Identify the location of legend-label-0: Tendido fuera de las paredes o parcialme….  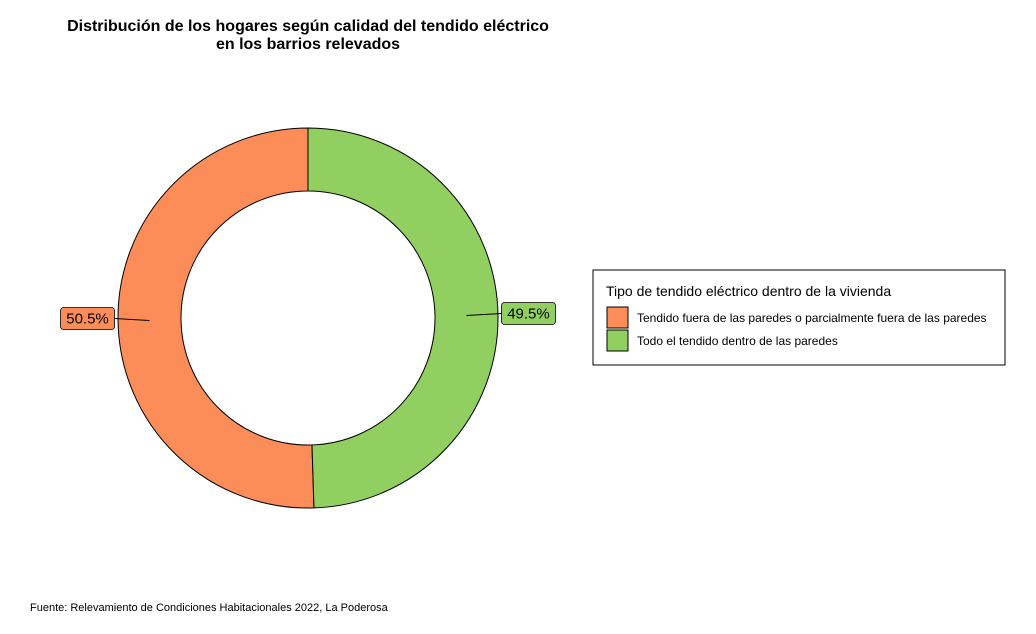
(812, 318).